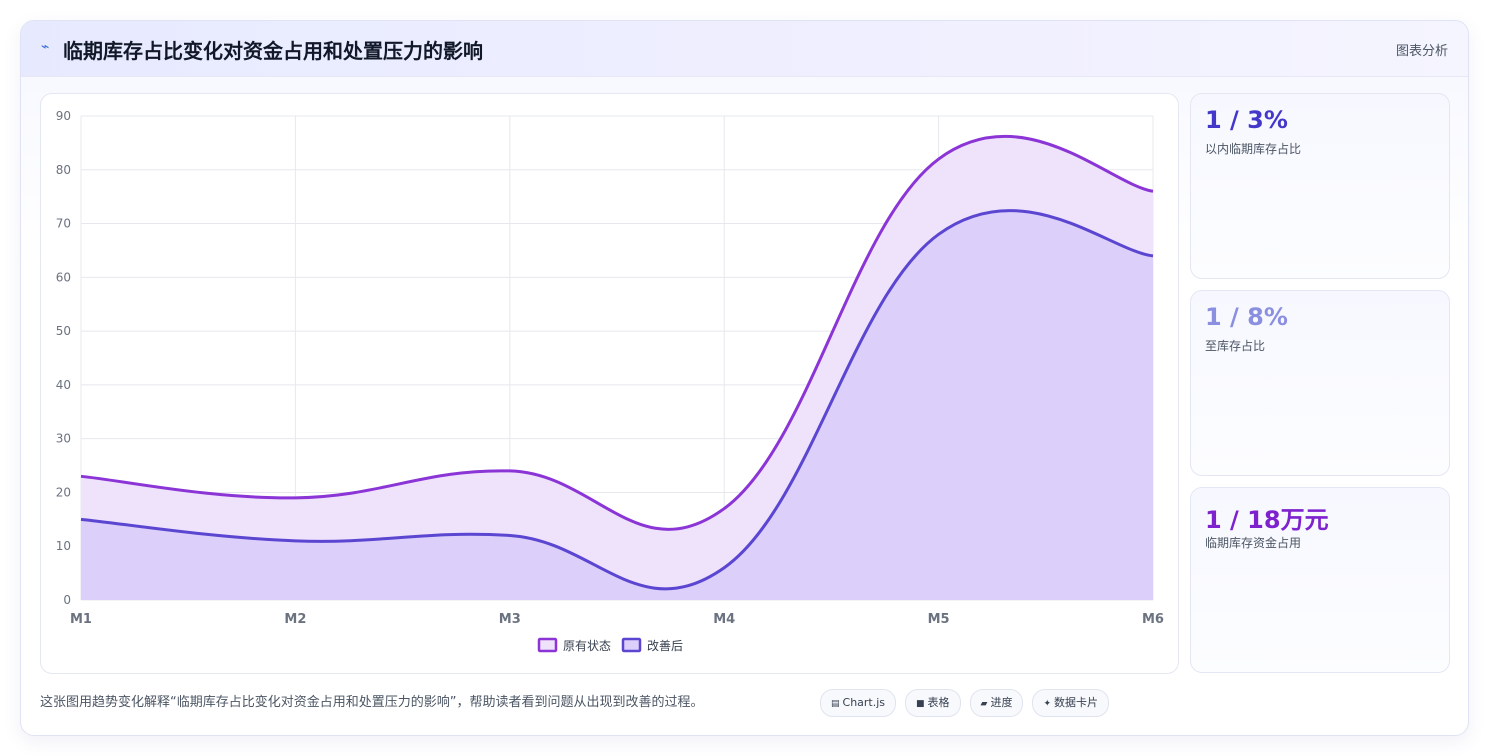  Describe the element at coordinates (1253, 543) in the screenshot. I see `stat-label: 临期库存资金占用` at that location.